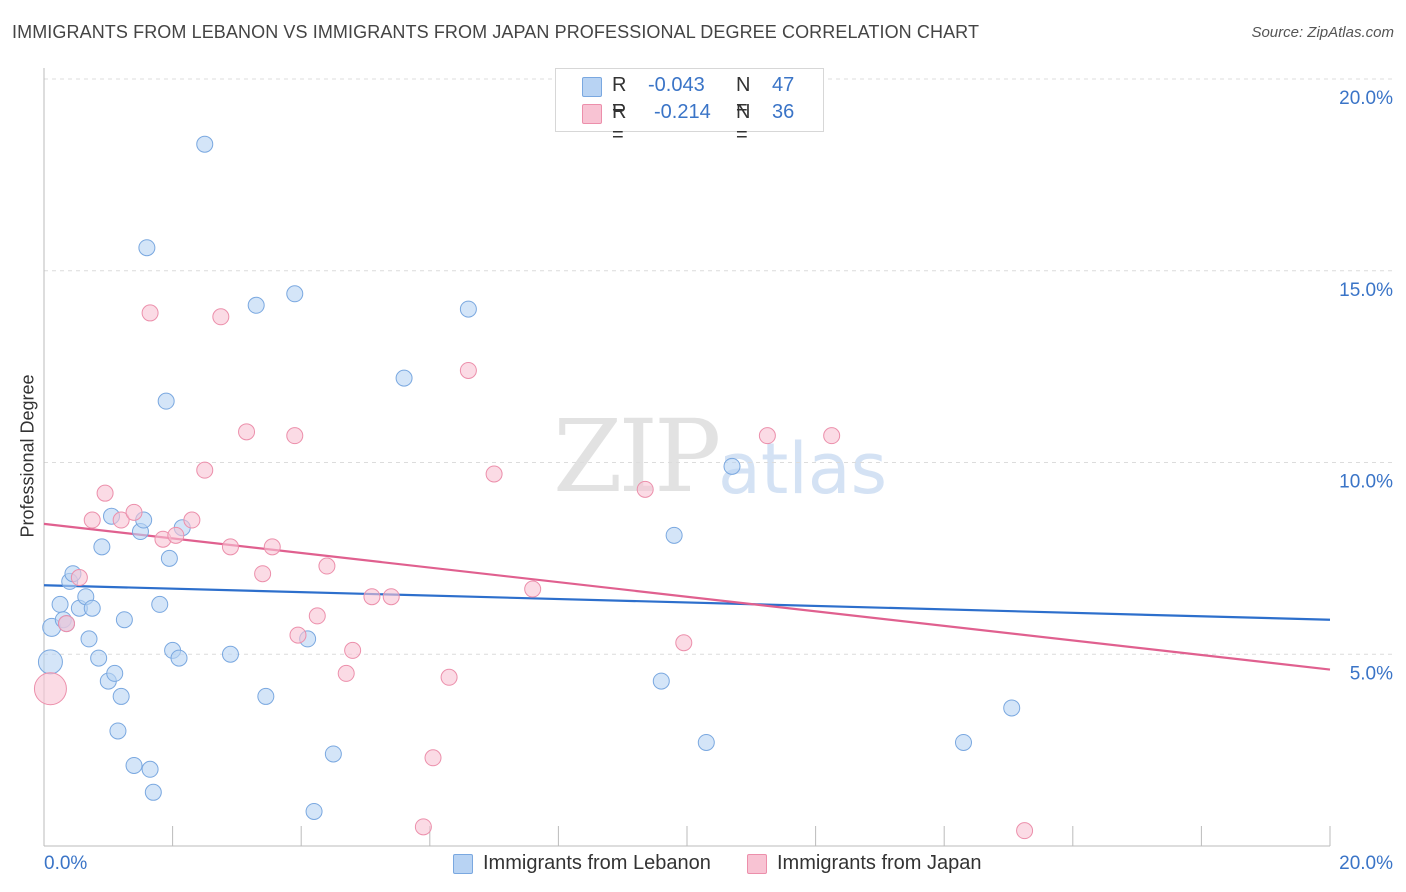 The width and height of the screenshot is (1406, 892). Describe the element at coordinates (1371, 673) in the screenshot. I see `y-tick-label: 5.0%` at that location.